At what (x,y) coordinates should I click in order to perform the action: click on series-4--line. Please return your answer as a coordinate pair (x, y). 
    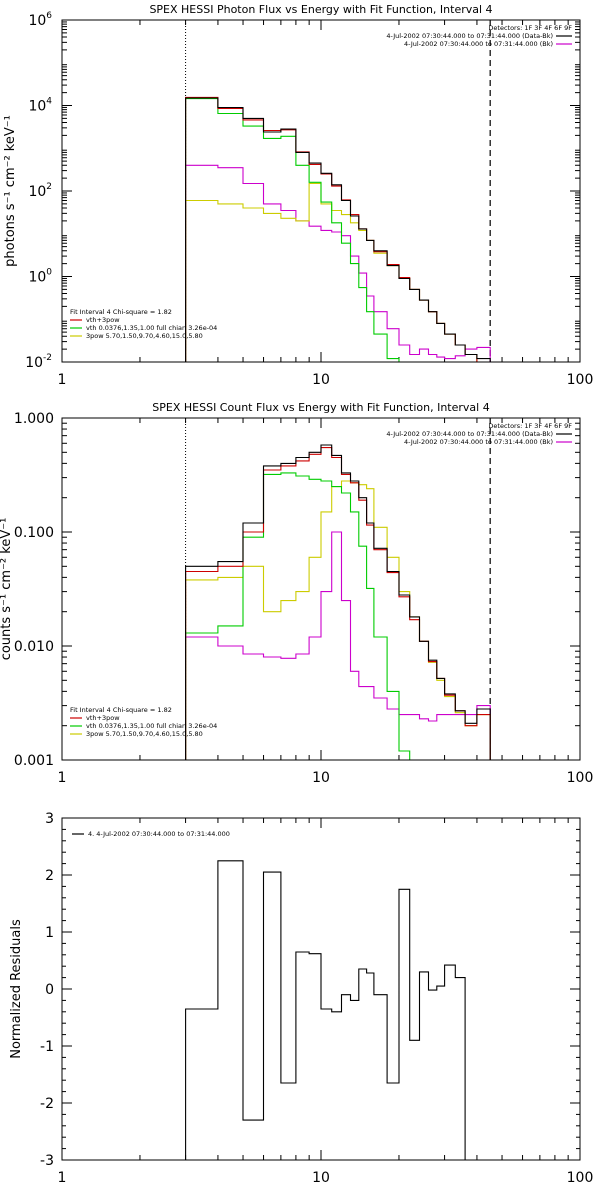
    Looking at the image, I should click on (338, 1010).